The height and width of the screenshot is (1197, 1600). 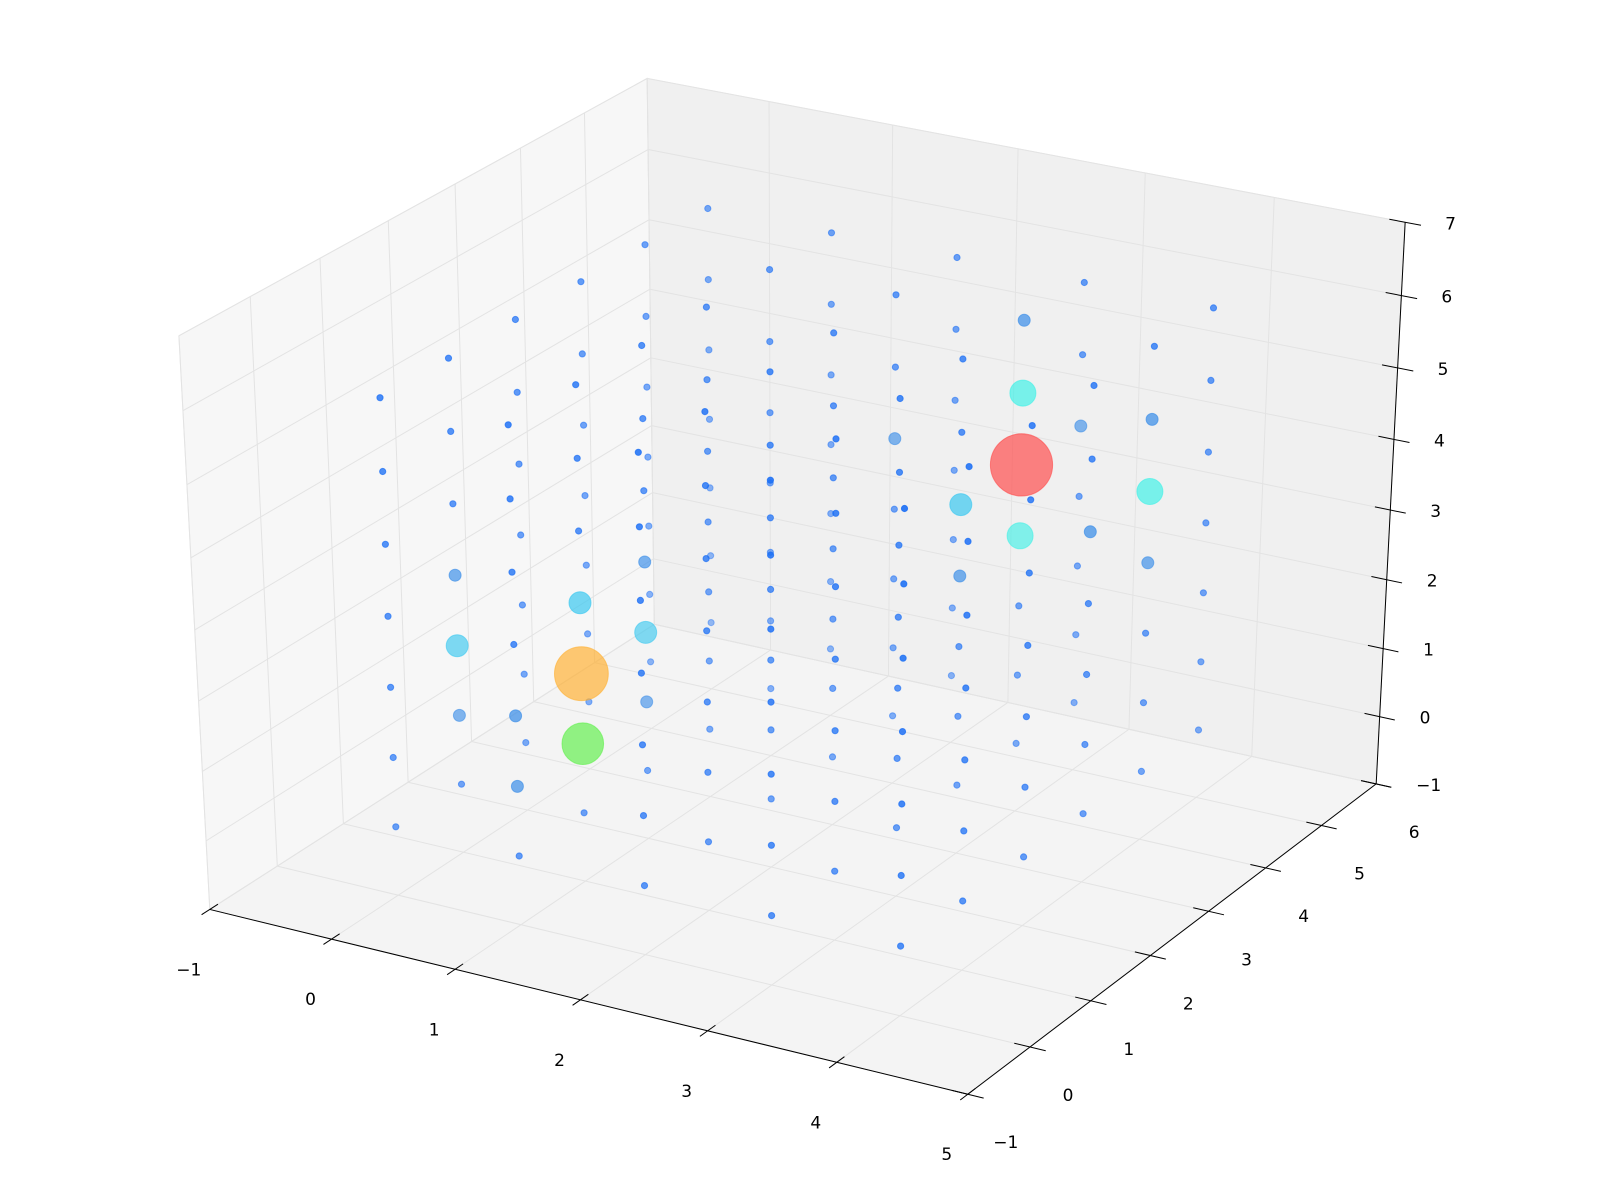 What do you see at coordinates (1439, 441) in the screenshot?
I see `z-tick-label: 4` at bounding box center [1439, 441].